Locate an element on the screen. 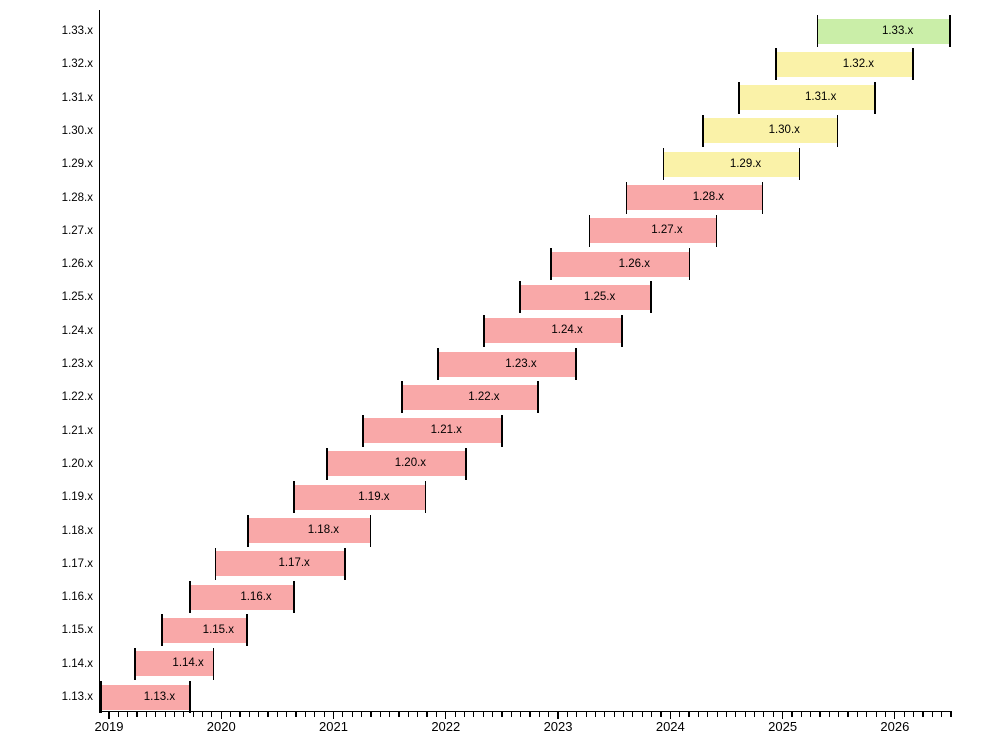 The width and height of the screenshot is (1000, 740). version-label: 1.20.x is located at coordinates (77, 463).